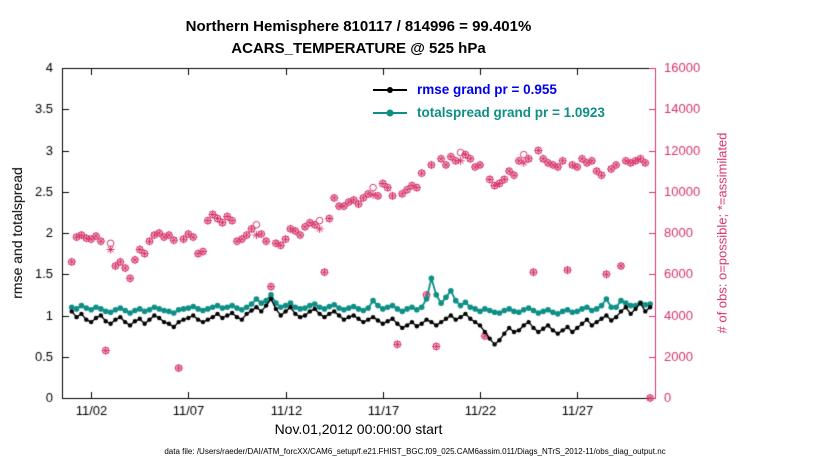  I want to click on legend-rmse-label: rmse grand pr = 0.955, so click(487, 89).